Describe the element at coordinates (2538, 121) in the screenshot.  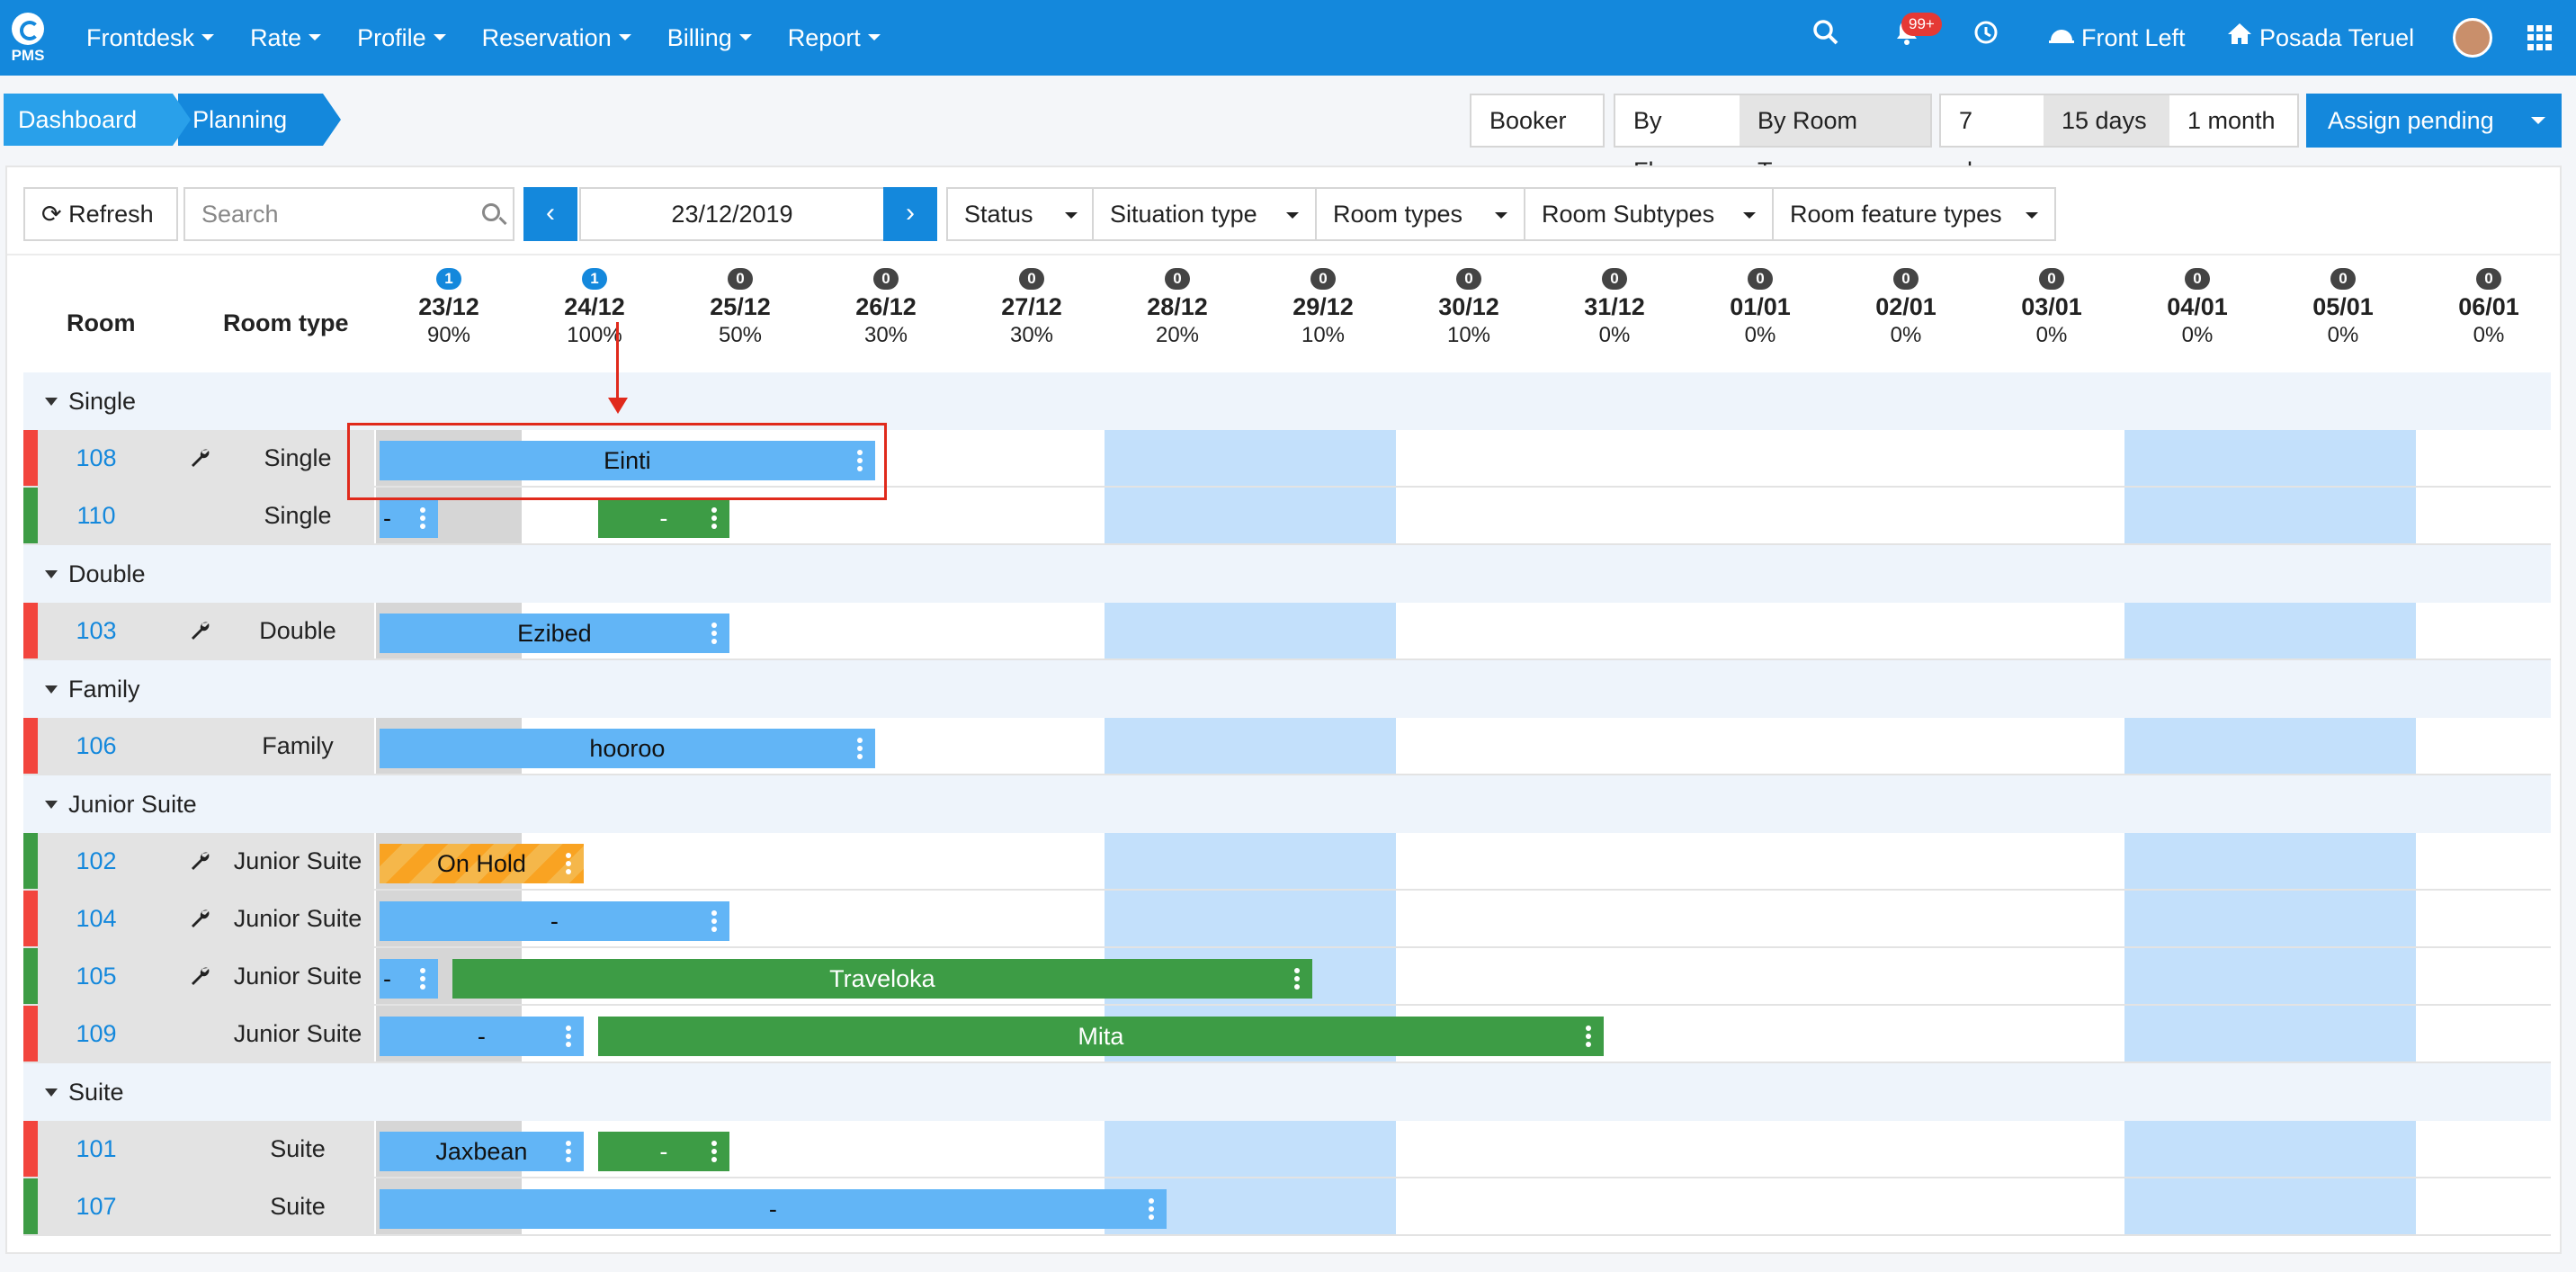
I see `chevron-down-icon` at that location.